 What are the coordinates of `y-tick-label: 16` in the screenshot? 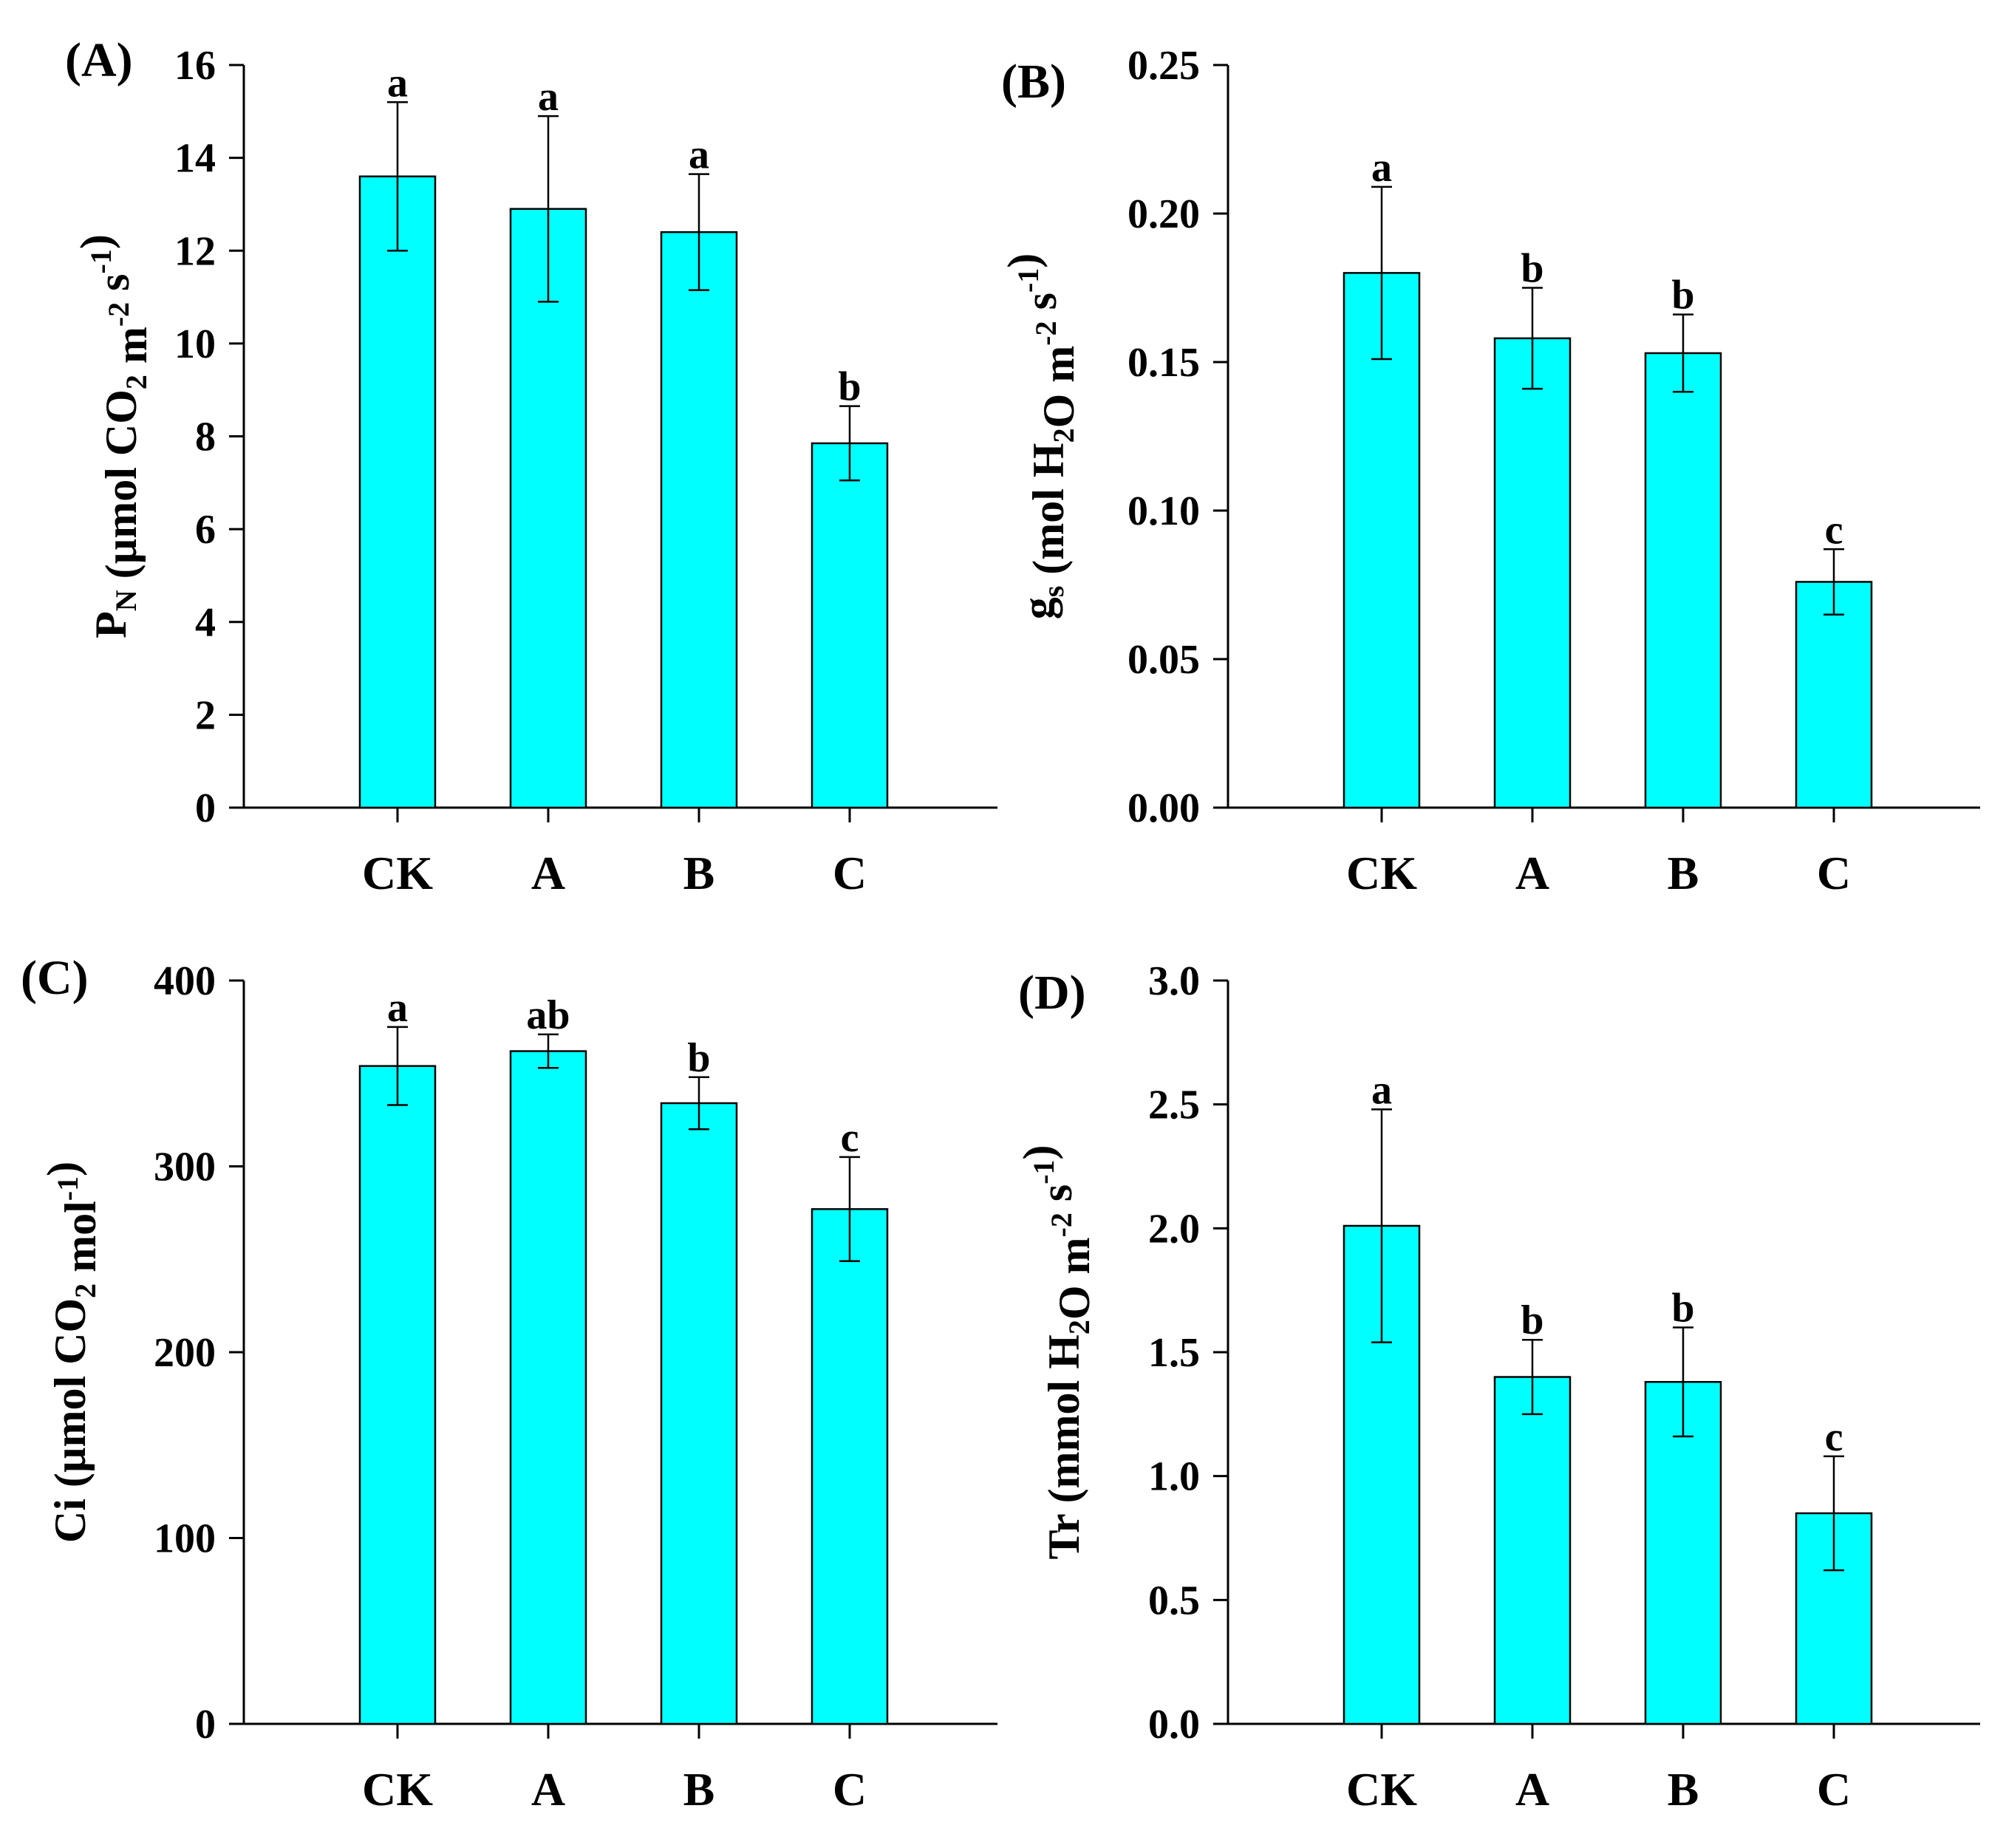 It's located at (195, 66).